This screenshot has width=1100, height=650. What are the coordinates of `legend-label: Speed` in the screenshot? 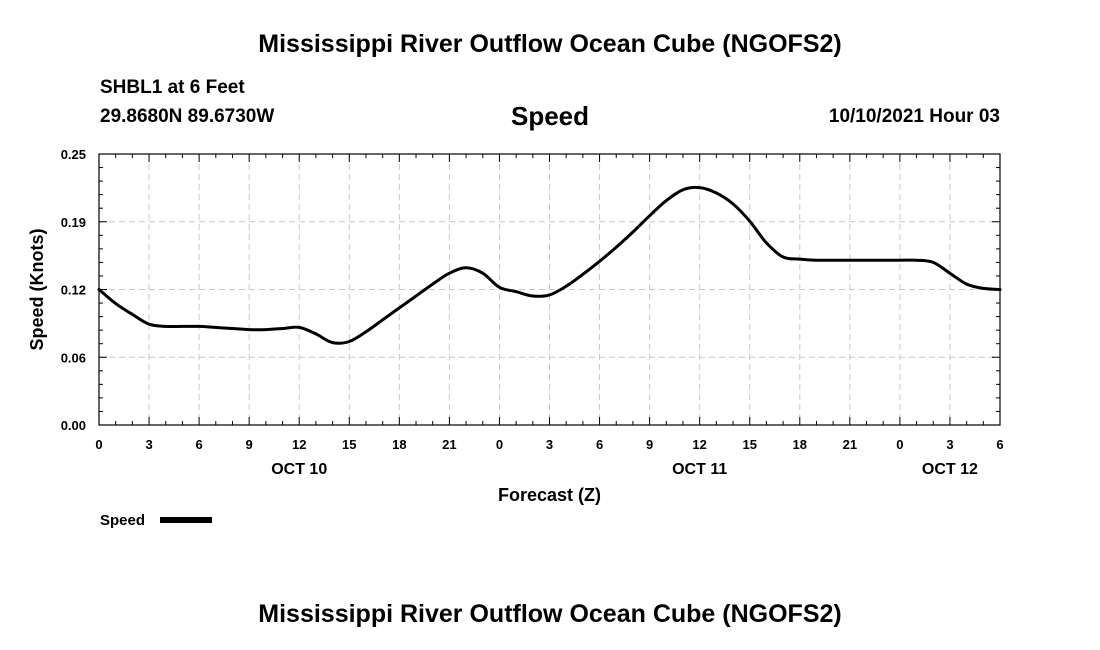 It's located at (122, 520).